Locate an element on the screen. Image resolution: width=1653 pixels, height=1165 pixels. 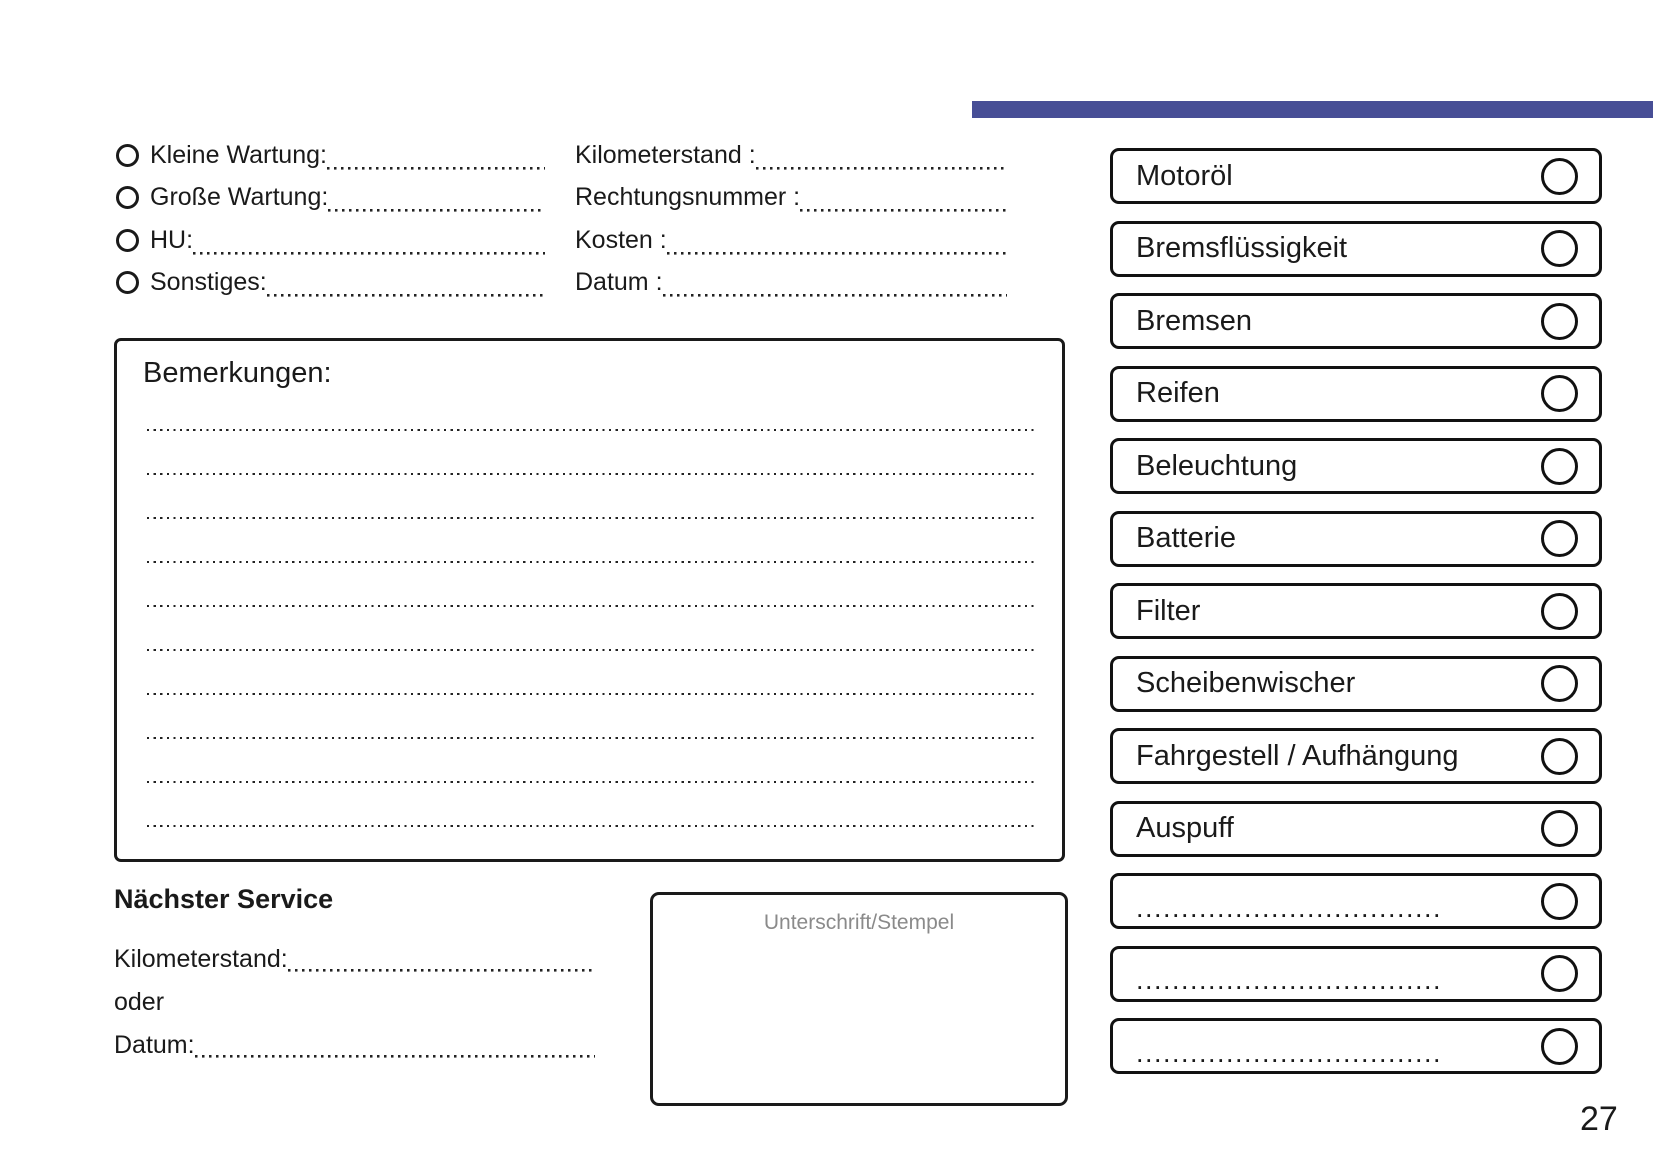
service-type-label: Große Wartung: is located at coordinates (239, 197).